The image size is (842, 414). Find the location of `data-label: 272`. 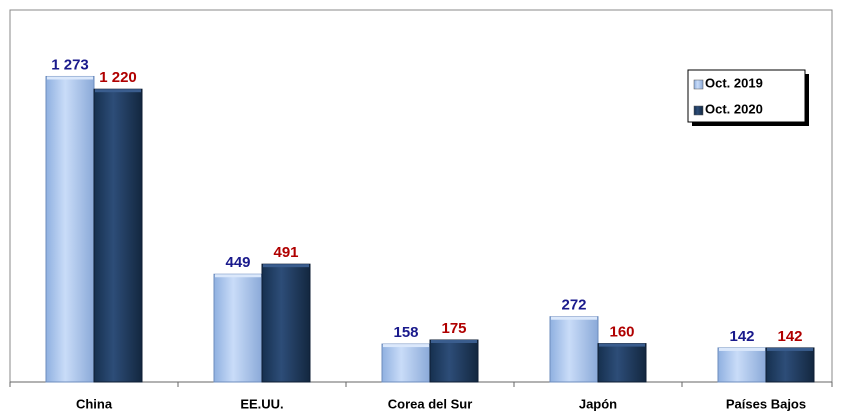

data-label: 272 is located at coordinates (573, 305).